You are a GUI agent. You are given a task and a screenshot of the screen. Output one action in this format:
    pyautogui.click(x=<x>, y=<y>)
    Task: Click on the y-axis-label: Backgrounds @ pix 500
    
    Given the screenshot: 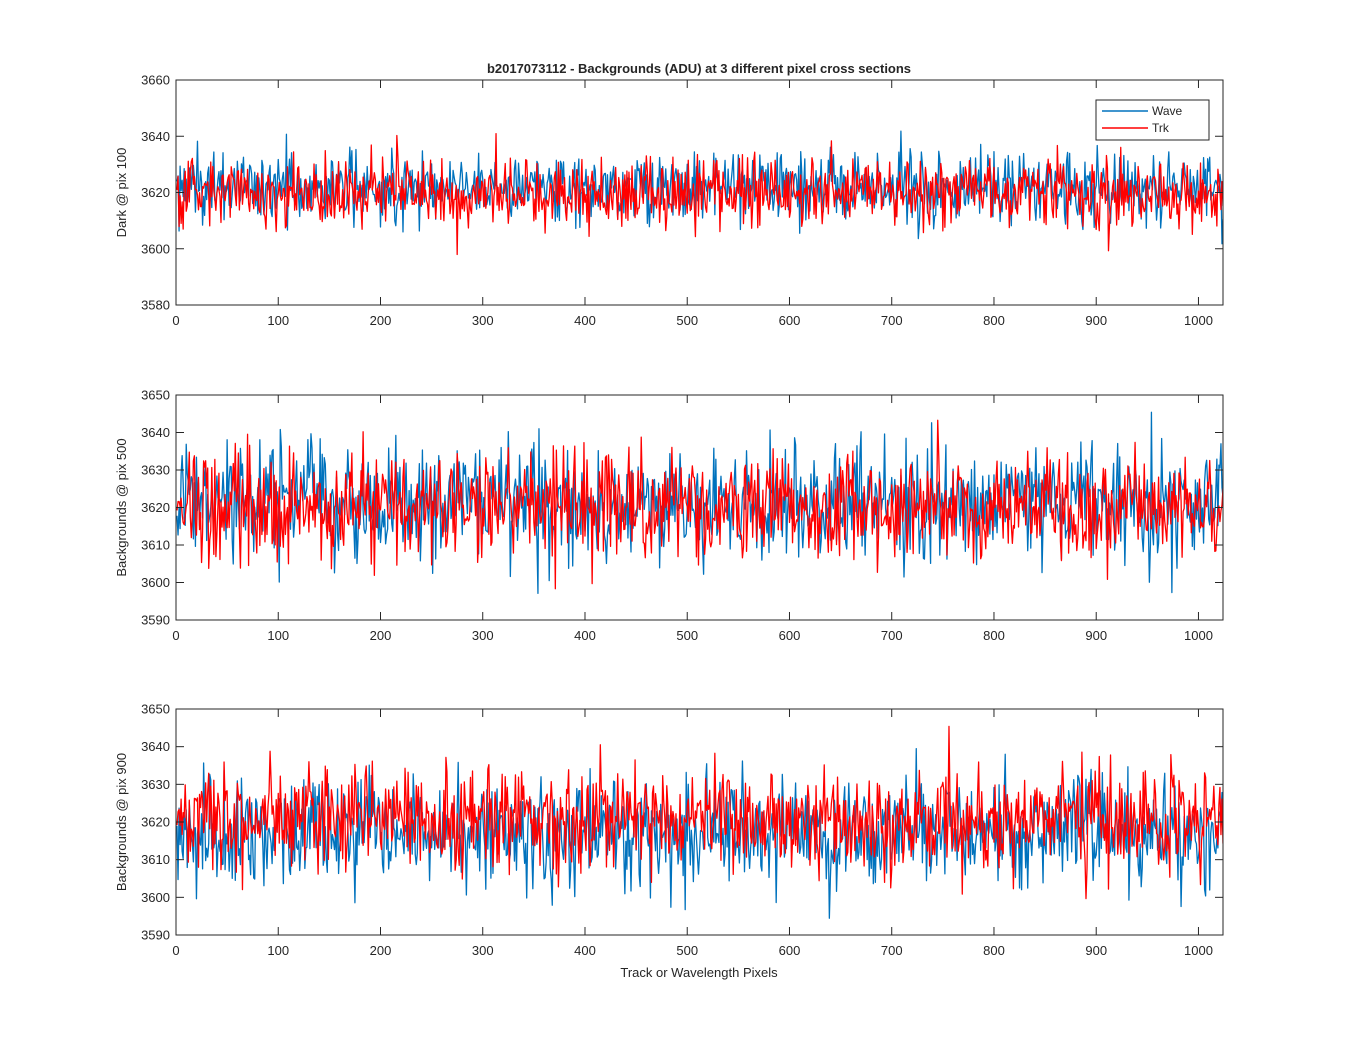 What is the action you would take?
    pyautogui.click(x=121, y=507)
    